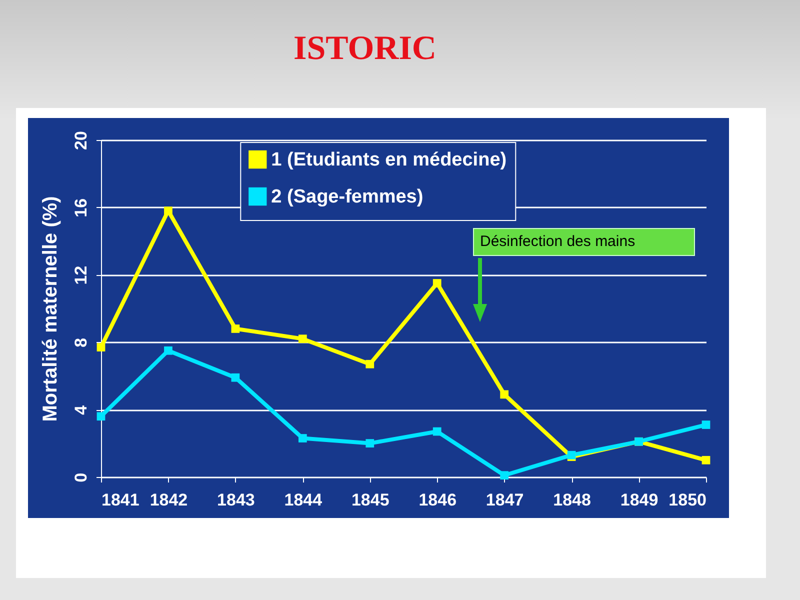 Image resolution: width=800 pixels, height=600 pixels. What do you see at coordinates (303, 500) in the screenshot?
I see `x-tick-label: 1844` at bounding box center [303, 500].